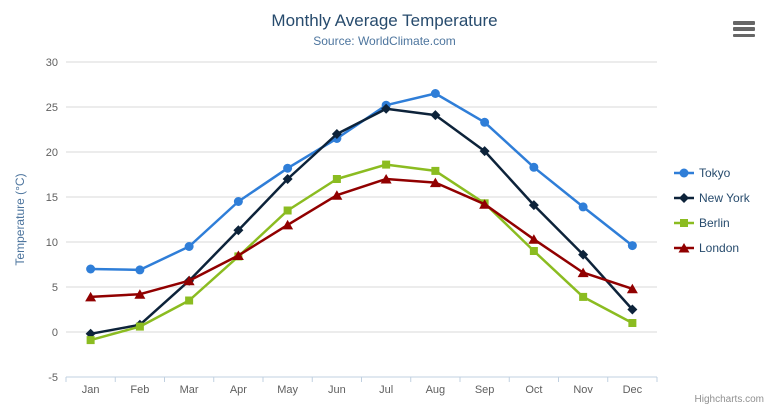  Describe the element at coordinates (287, 390) in the screenshot. I see `x-axis-label: May` at that location.